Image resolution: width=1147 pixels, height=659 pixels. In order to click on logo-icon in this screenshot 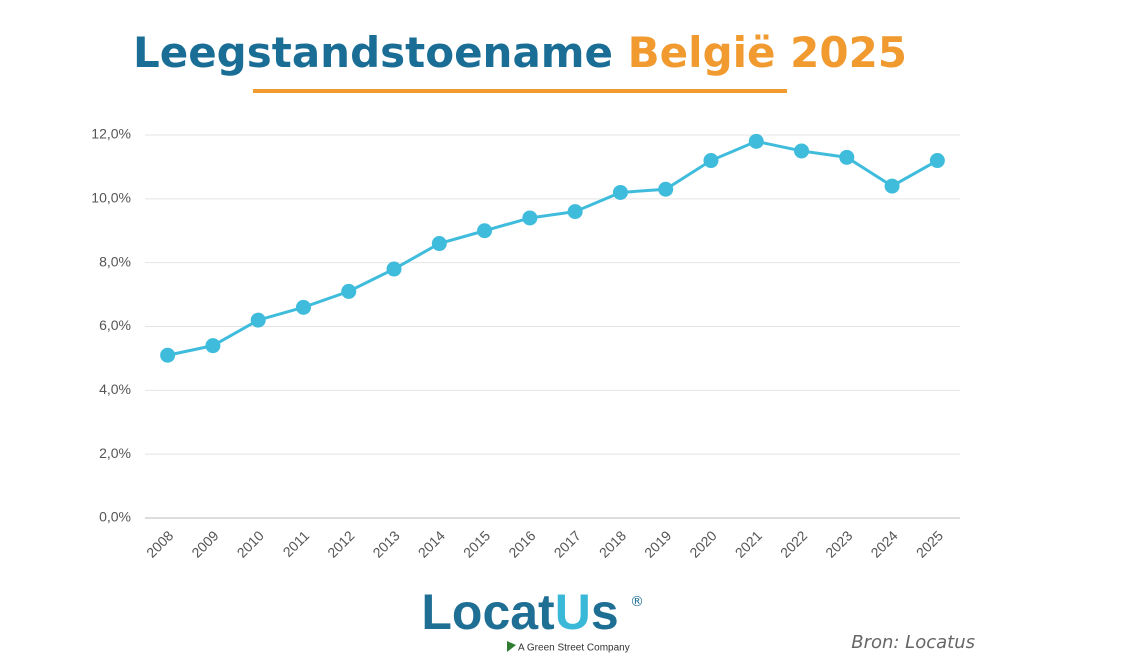, I will do `click(511, 646)`.